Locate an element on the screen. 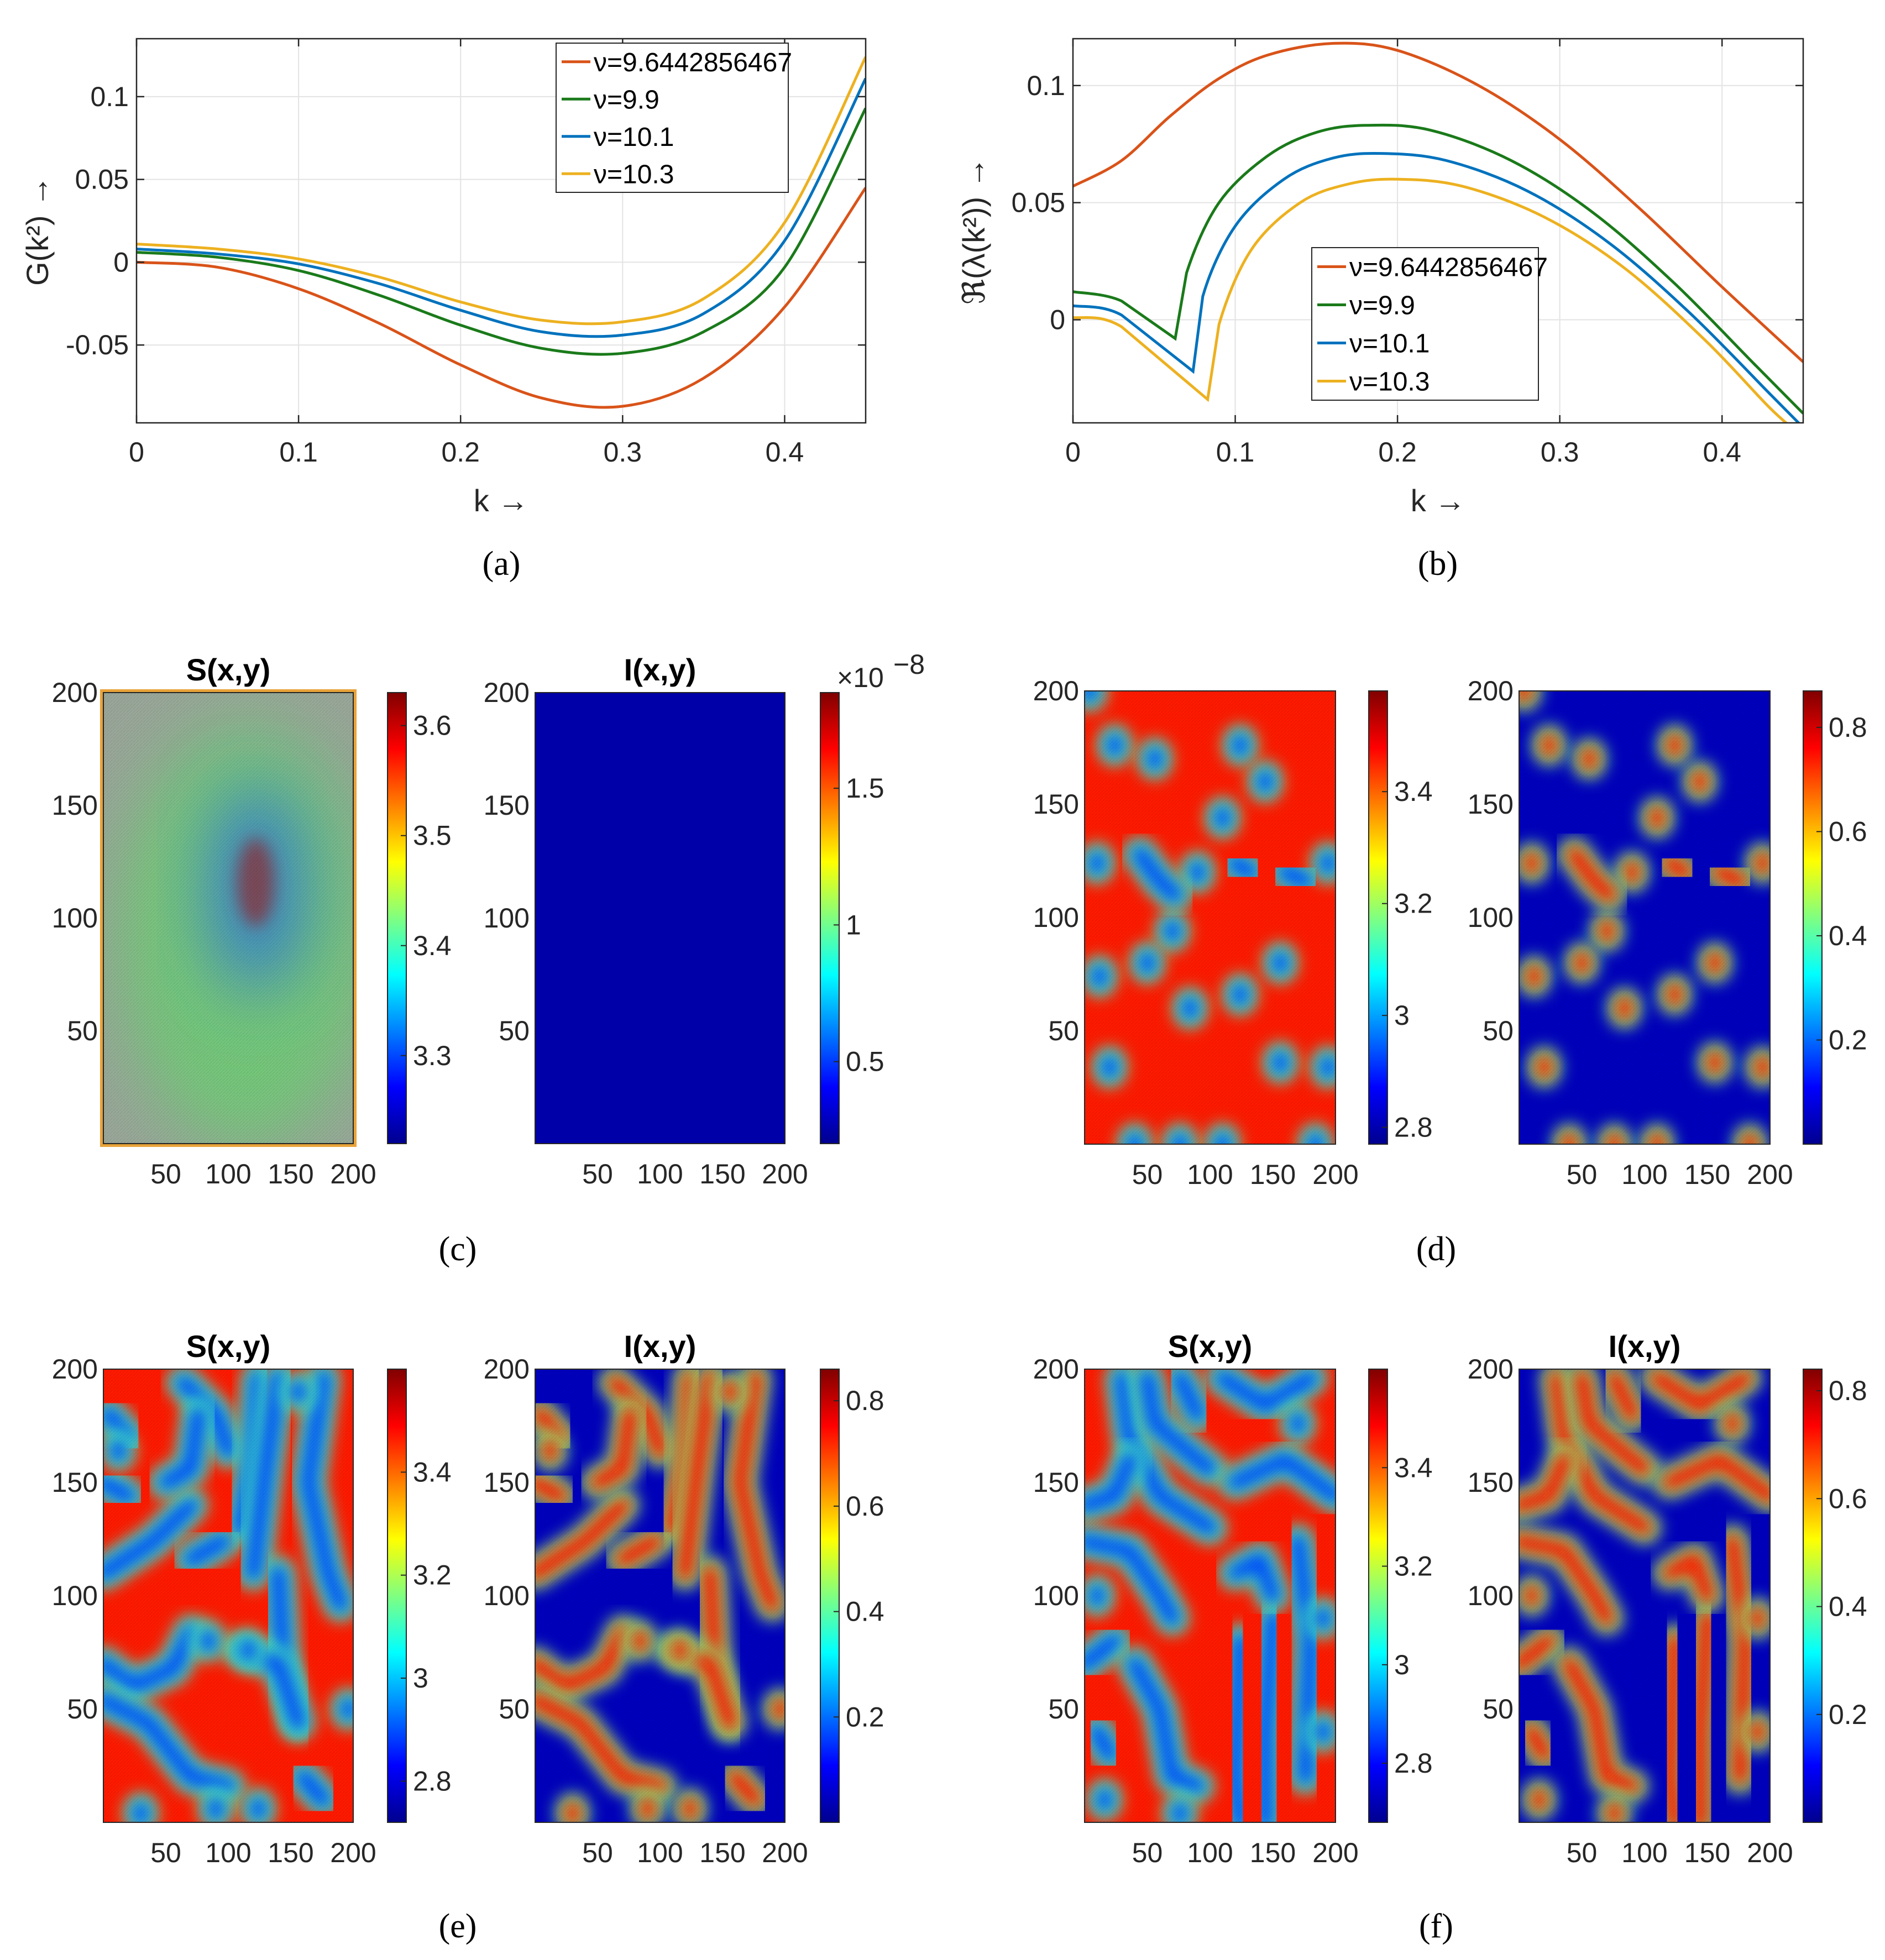 The width and height of the screenshot is (1885, 1960). x-tick-label: 0 is located at coordinates (1073, 453).